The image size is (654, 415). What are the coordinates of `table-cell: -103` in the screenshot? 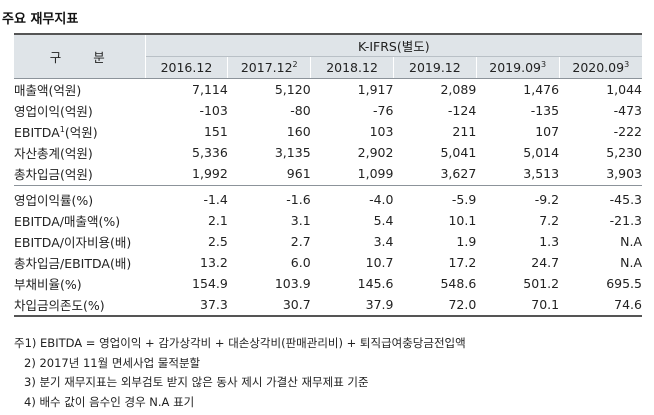 It's located at (213, 110).